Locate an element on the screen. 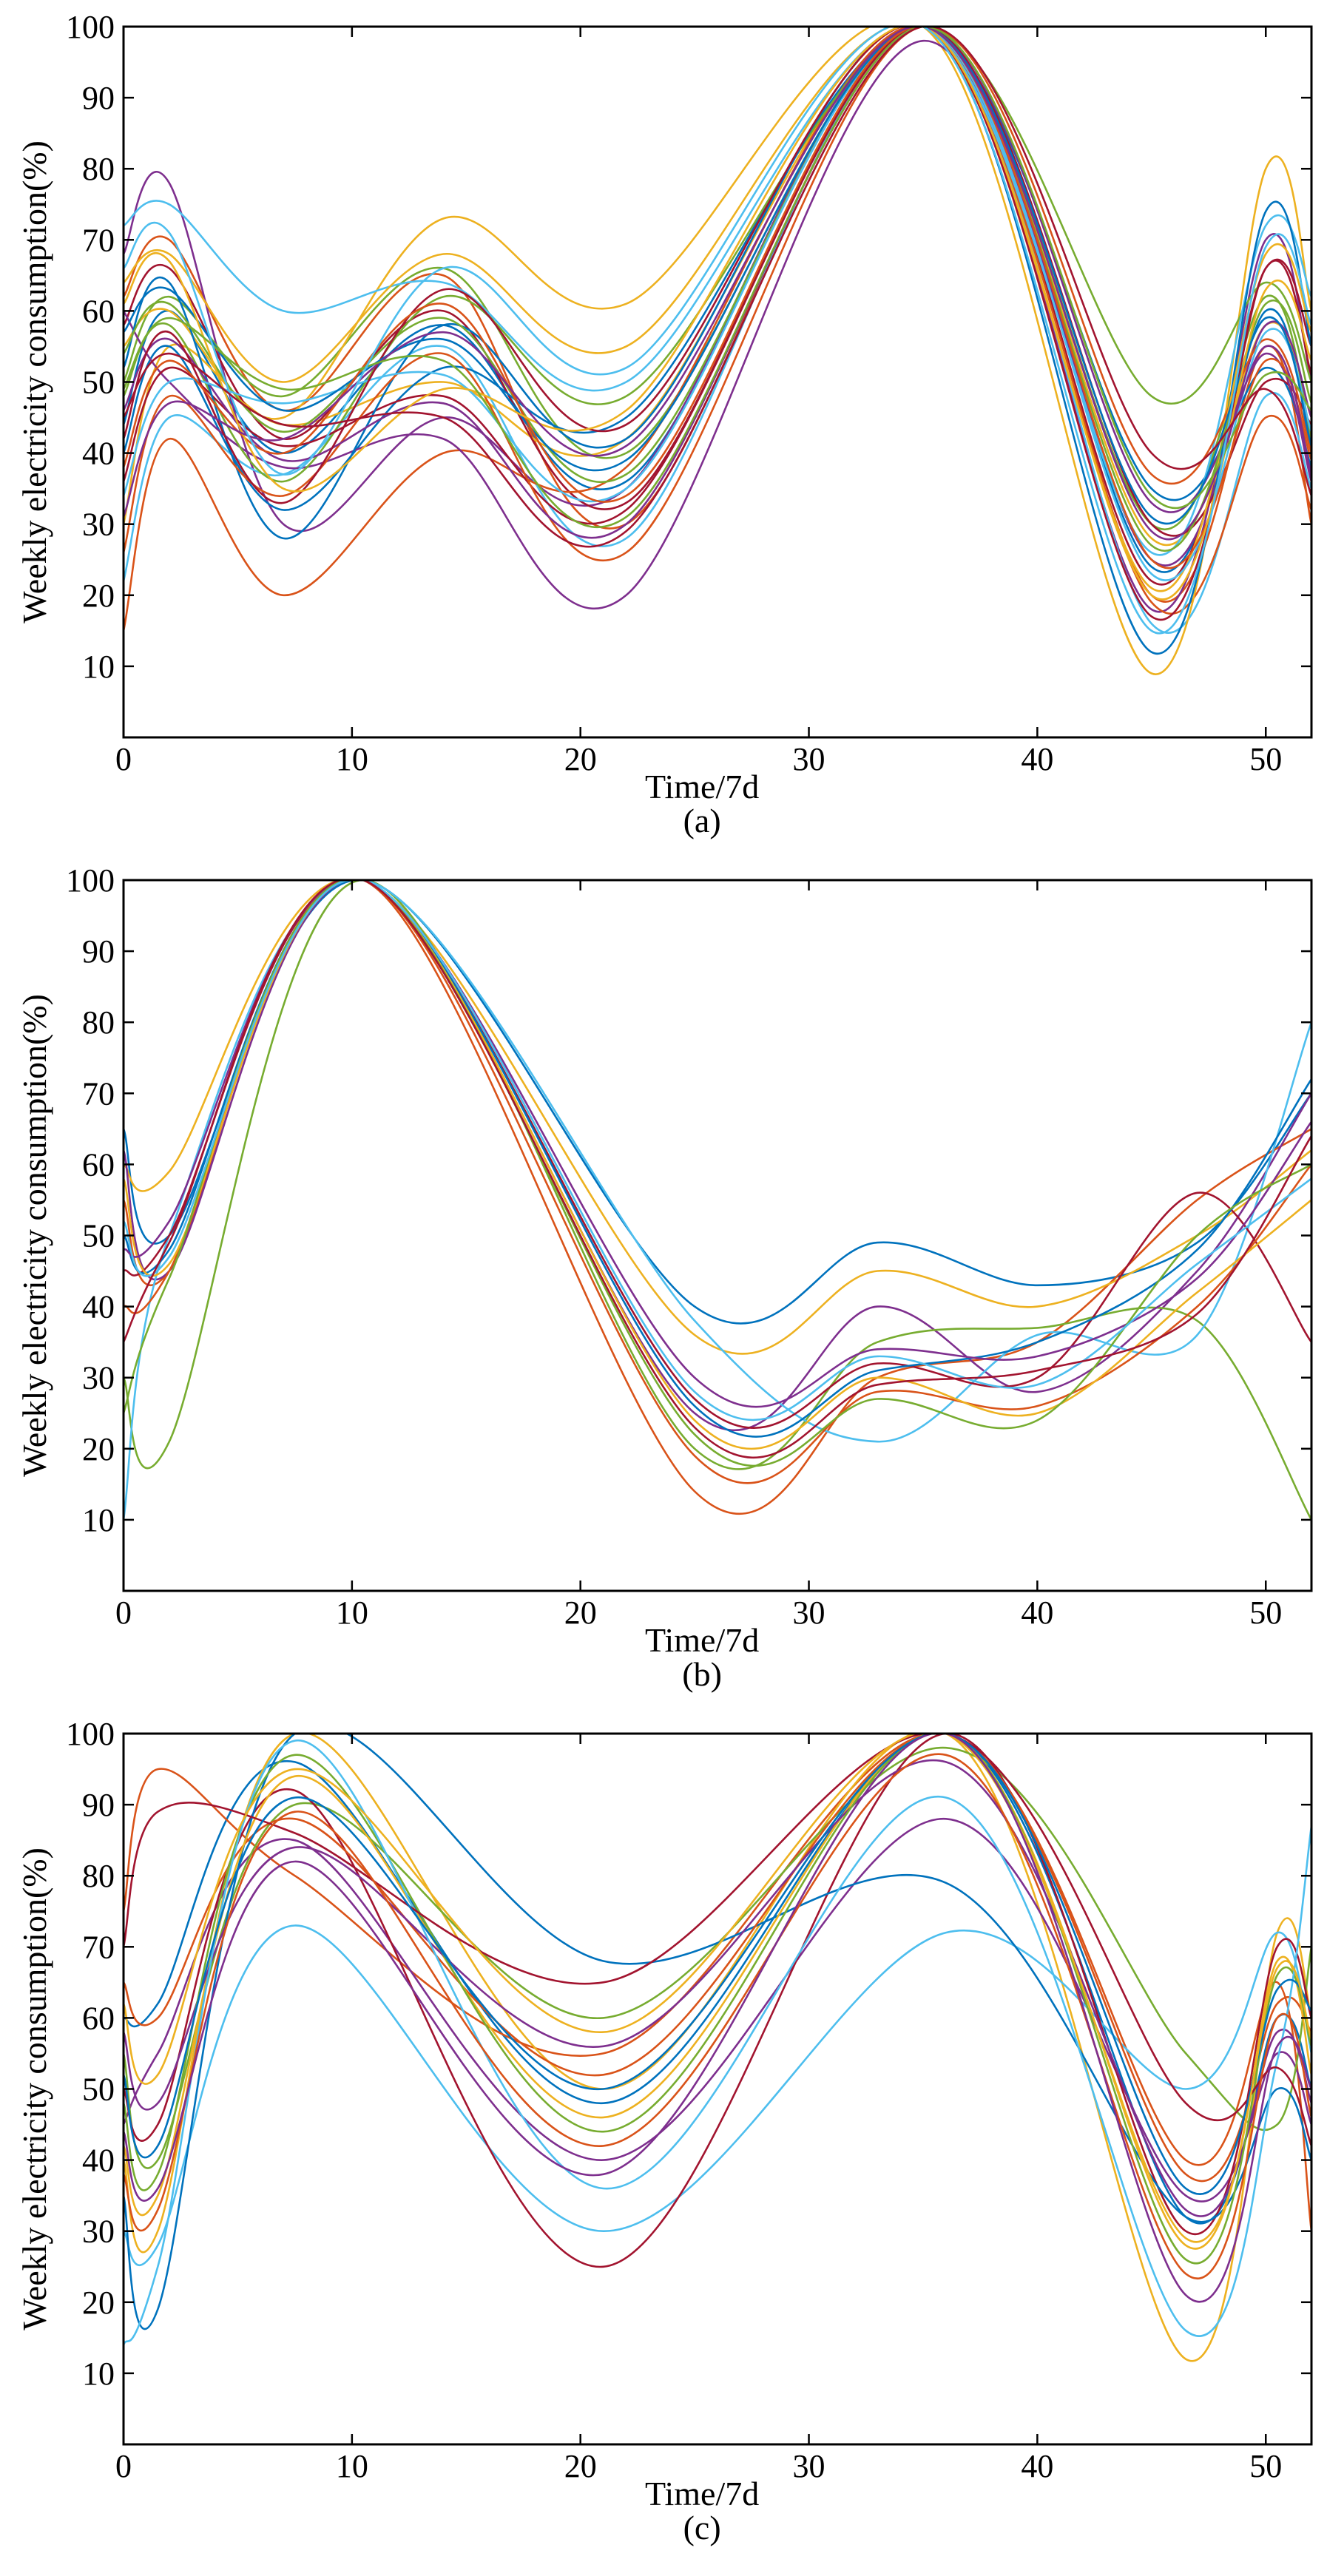 The height and width of the screenshot is (2576, 1327). panel-caption: (a) is located at coordinates (702, 820).